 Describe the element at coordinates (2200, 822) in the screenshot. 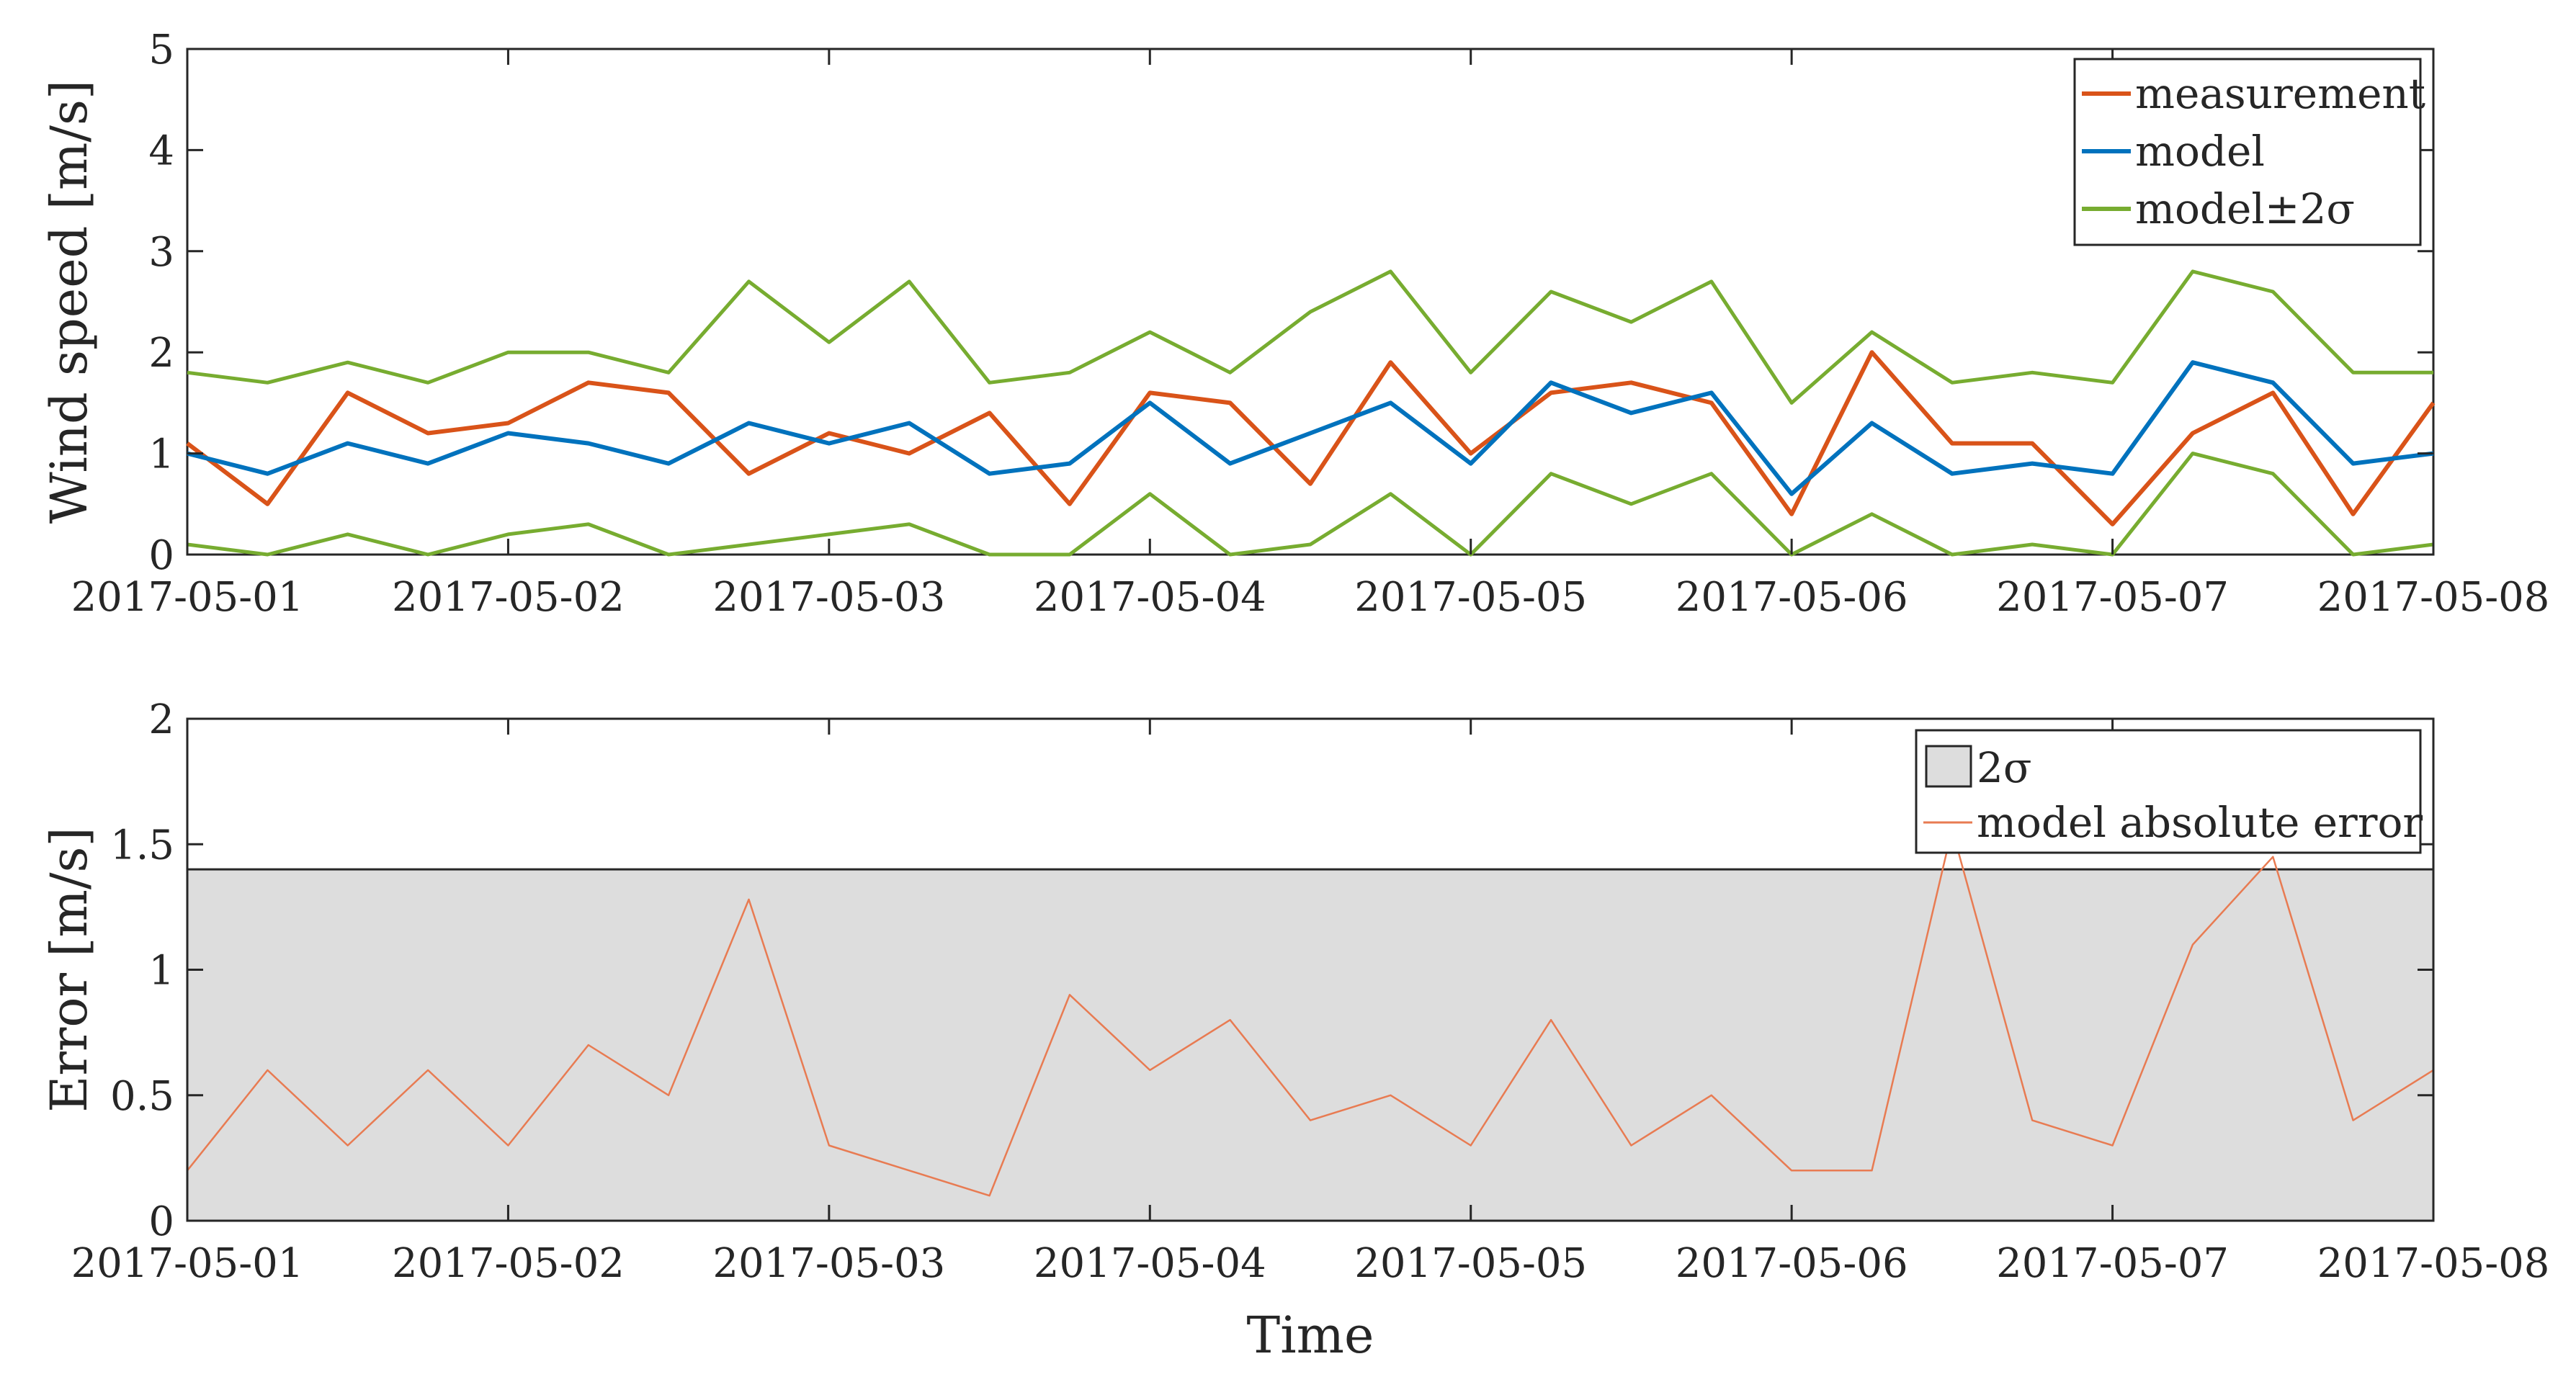

I see `legend-entry: model absolute error` at that location.